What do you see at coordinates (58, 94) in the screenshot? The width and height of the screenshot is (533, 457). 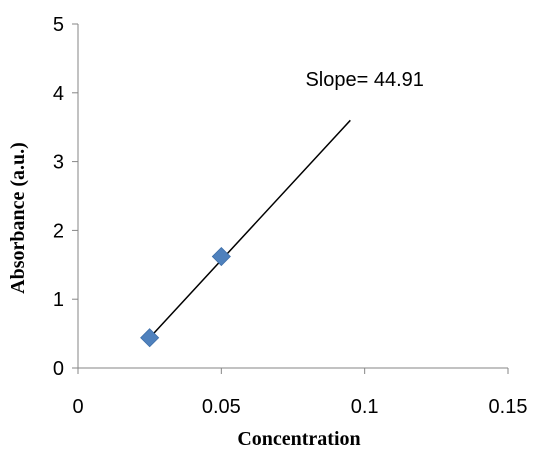 I see `y-tick-label: 4` at bounding box center [58, 94].